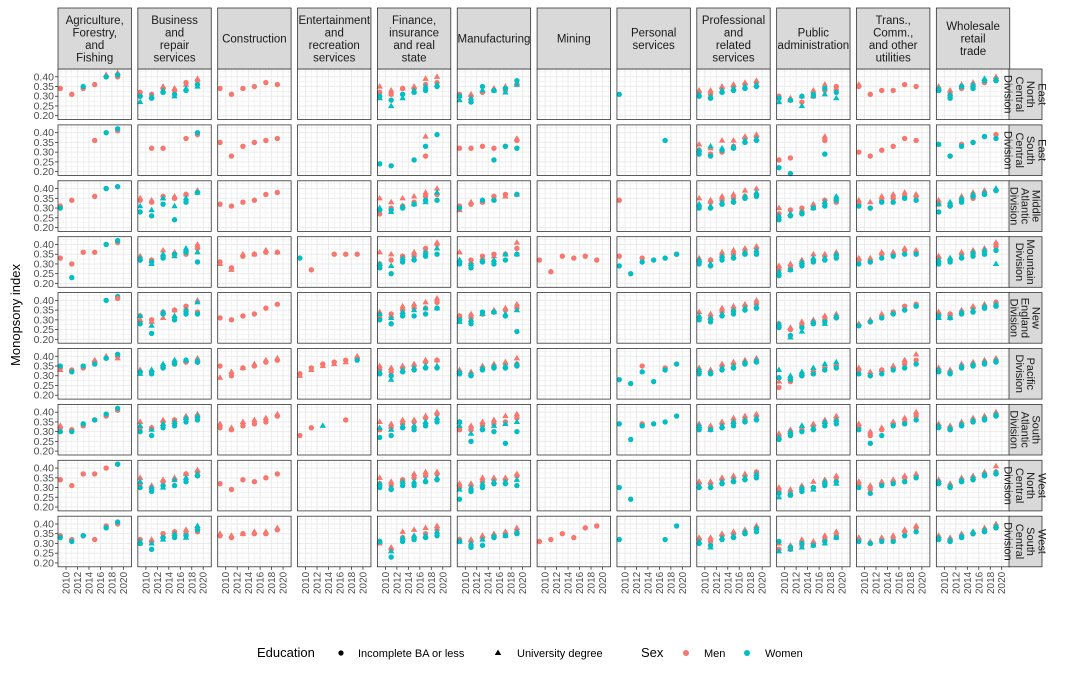 The width and height of the screenshot is (1078, 678). Describe the element at coordinates (494, 94) in the screenshot. I see `panel-enc-man` at that location.